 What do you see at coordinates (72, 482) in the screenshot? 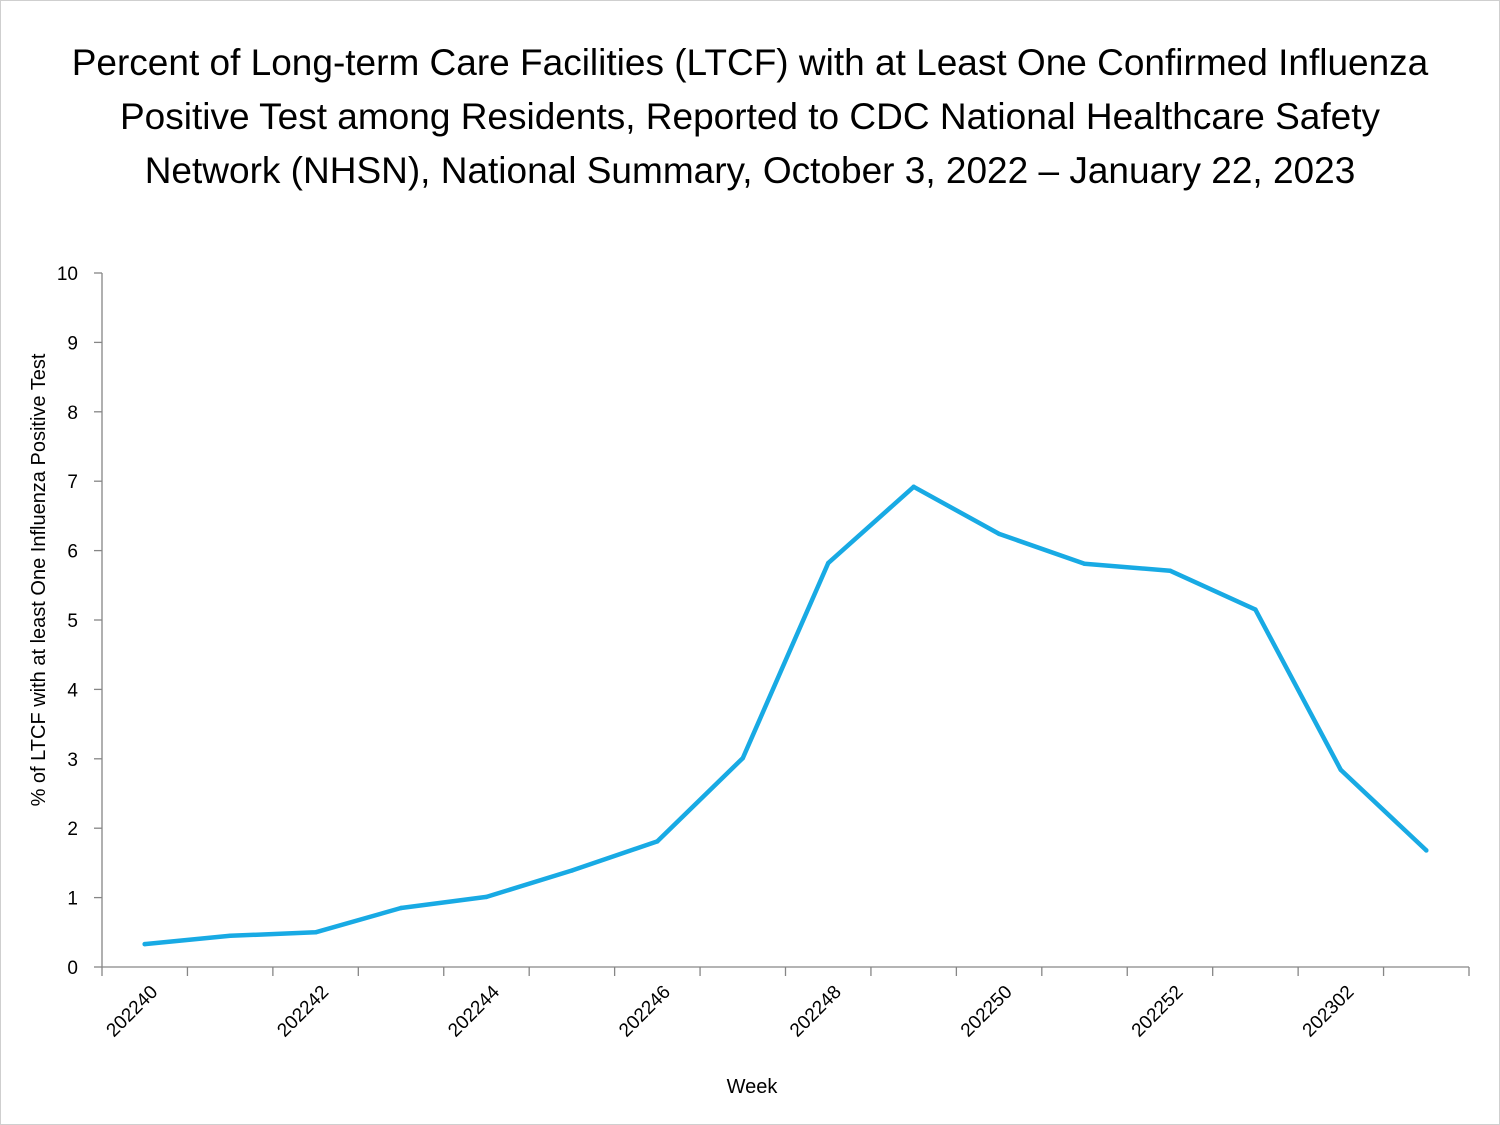
I see `y-tick-label: 7` at bounding box center [72, 482].